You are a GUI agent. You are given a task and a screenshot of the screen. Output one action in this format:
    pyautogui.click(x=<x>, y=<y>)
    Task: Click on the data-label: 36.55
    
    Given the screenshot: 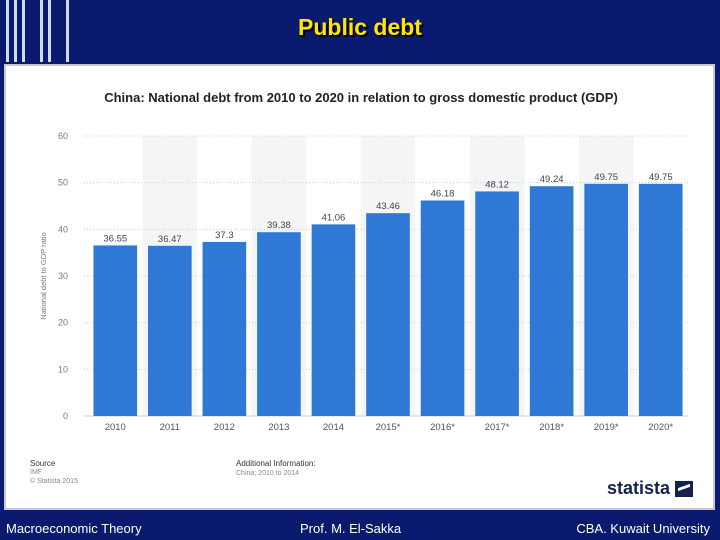 What is the action you would take?
    pyautogui.click(x=115, y=238)
    